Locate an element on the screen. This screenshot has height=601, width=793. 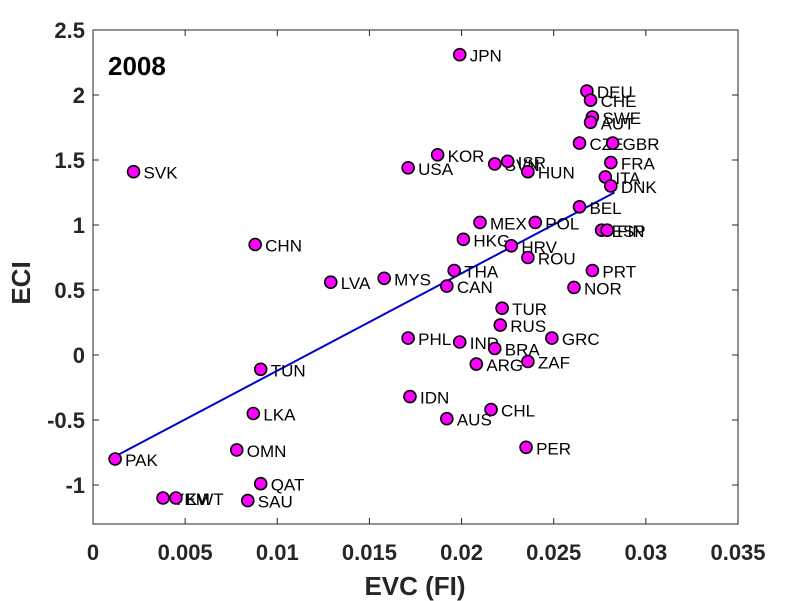
data-point-label: ROU is located at coordinates (557, 259).